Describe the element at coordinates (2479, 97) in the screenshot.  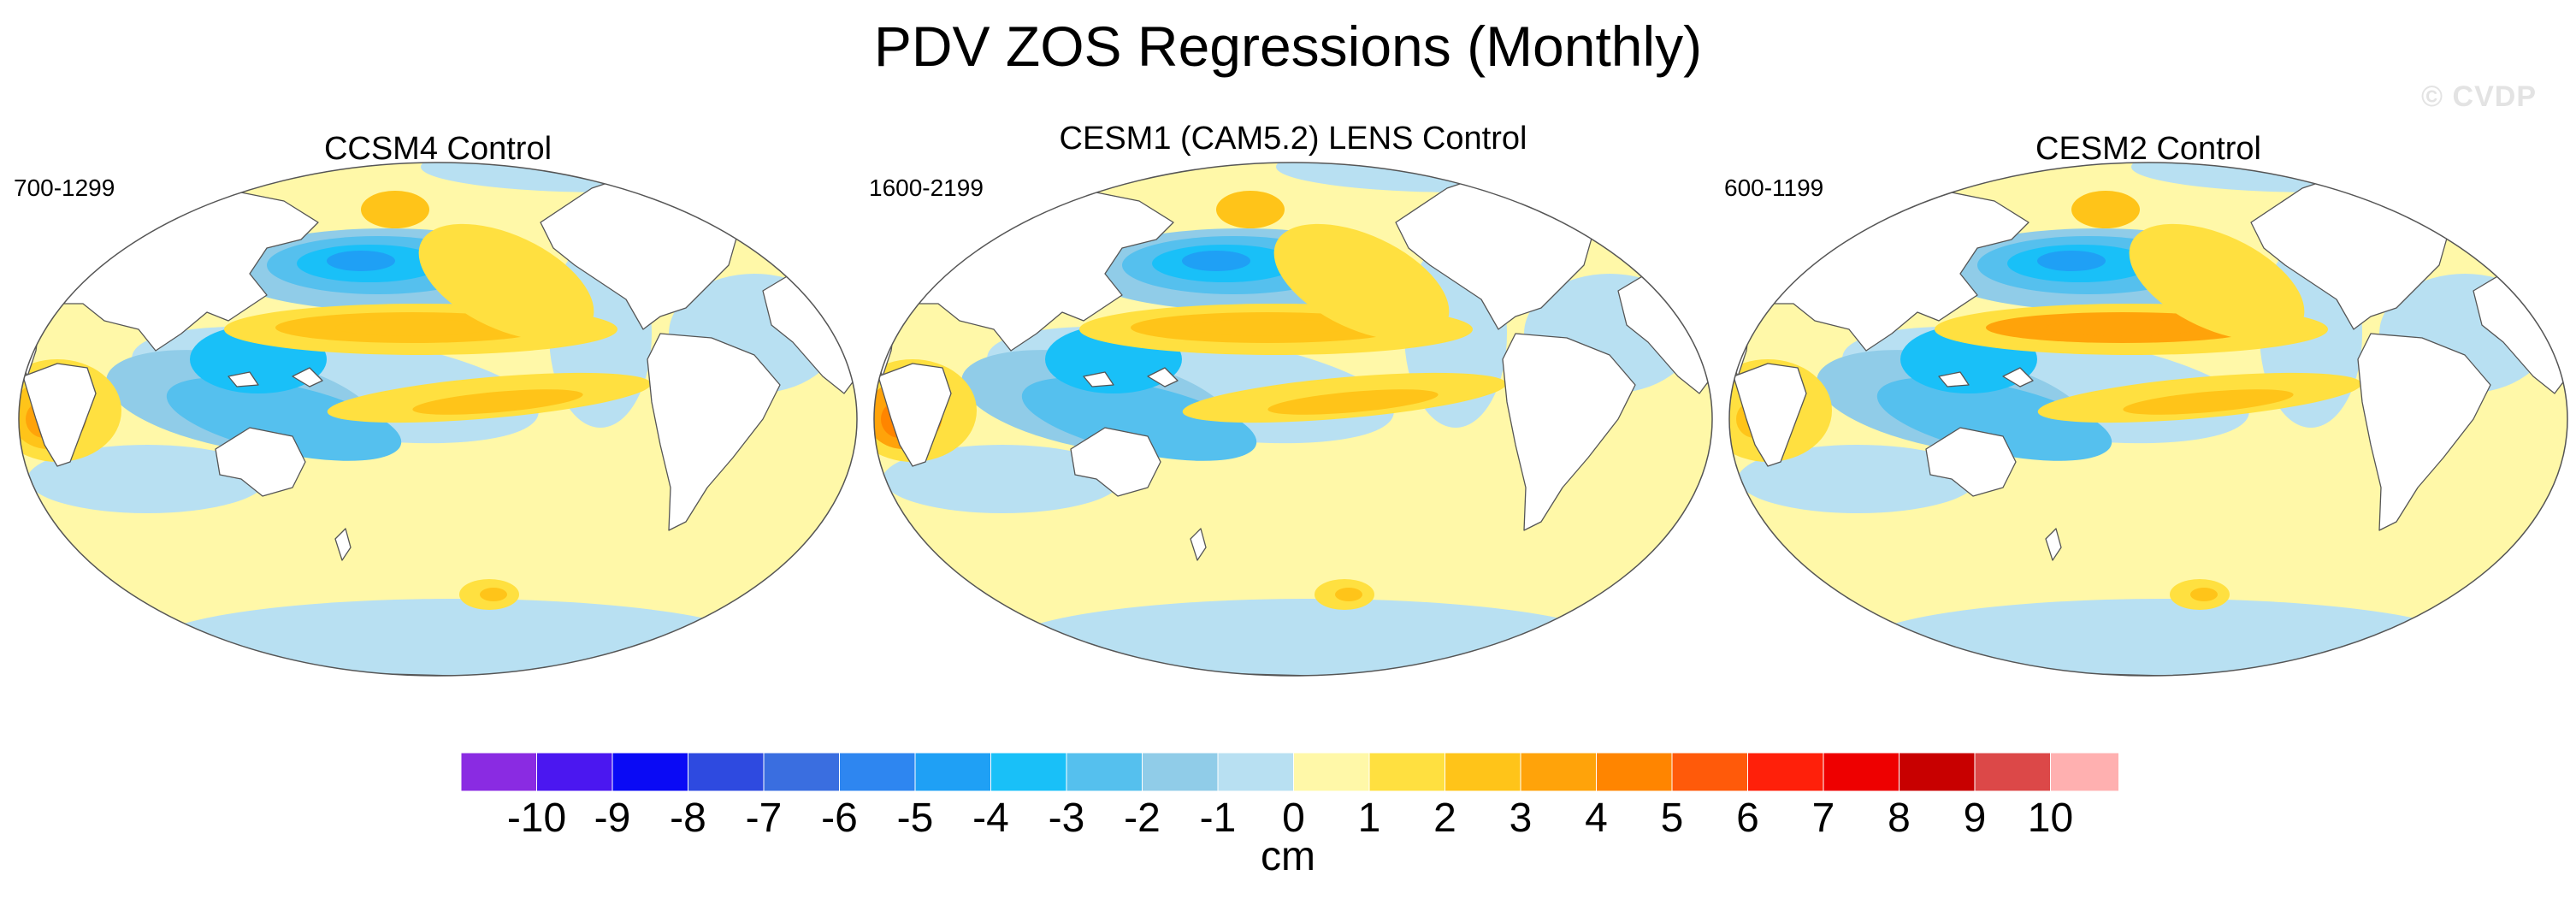
I see `cvdp-watermark: © CVDP` at that location.